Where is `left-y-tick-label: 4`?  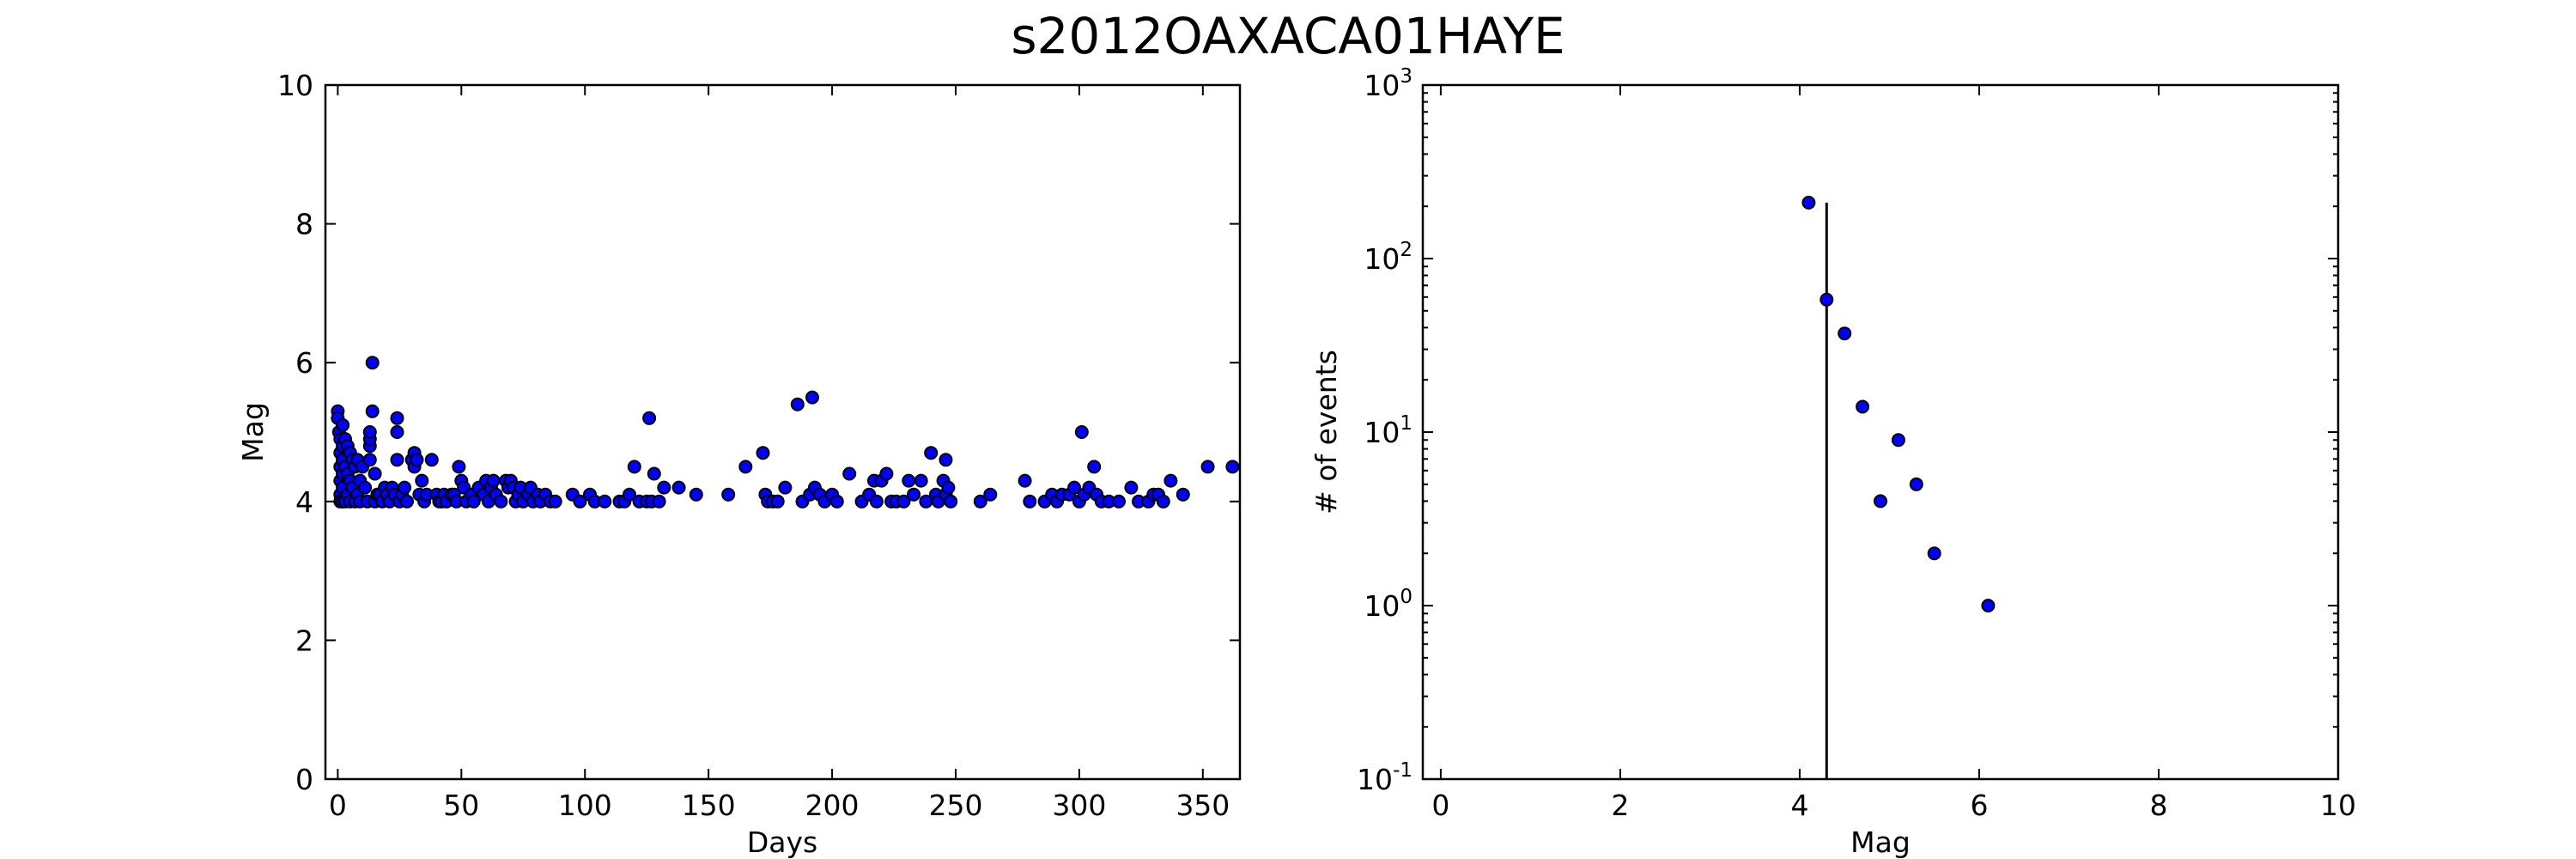
left-y-tick-label: 4 is located at coordinates (304, 502).